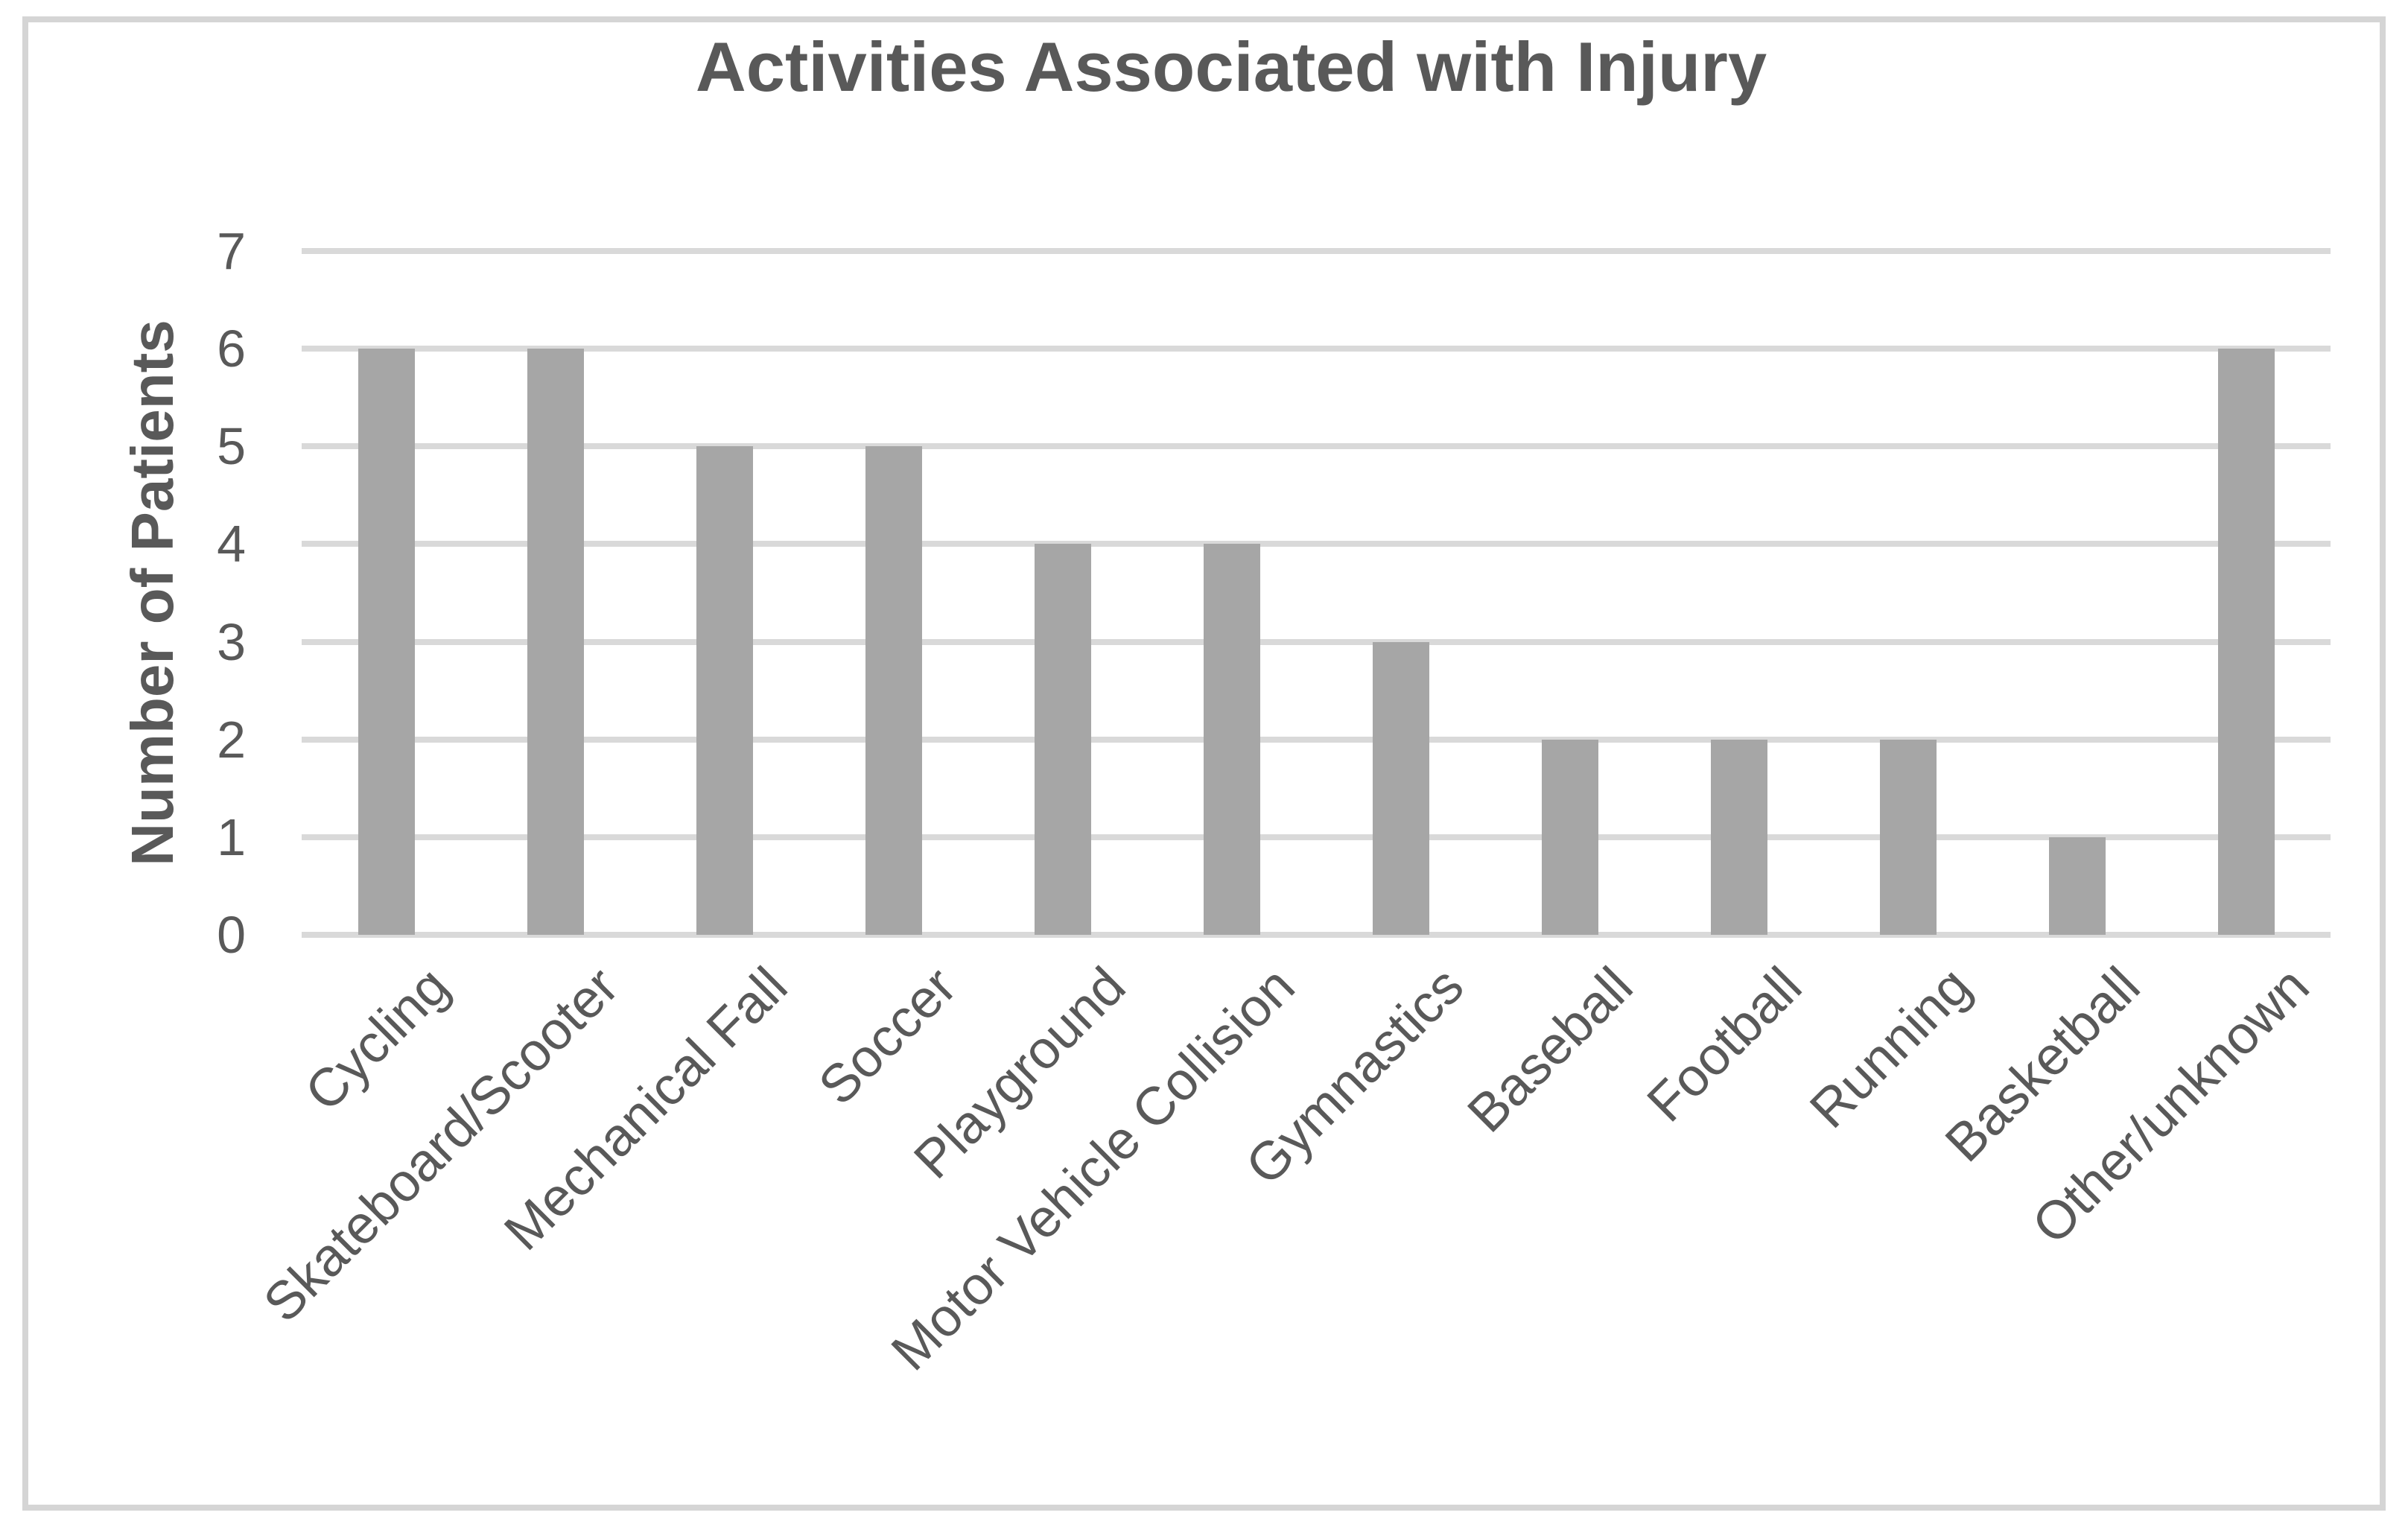 Image resolution: width=2408 pixels, height=1527 pixels. Describe the element at coordinates (1400, 788) in the screenshot. I see `bar-gymnastics` at that location.